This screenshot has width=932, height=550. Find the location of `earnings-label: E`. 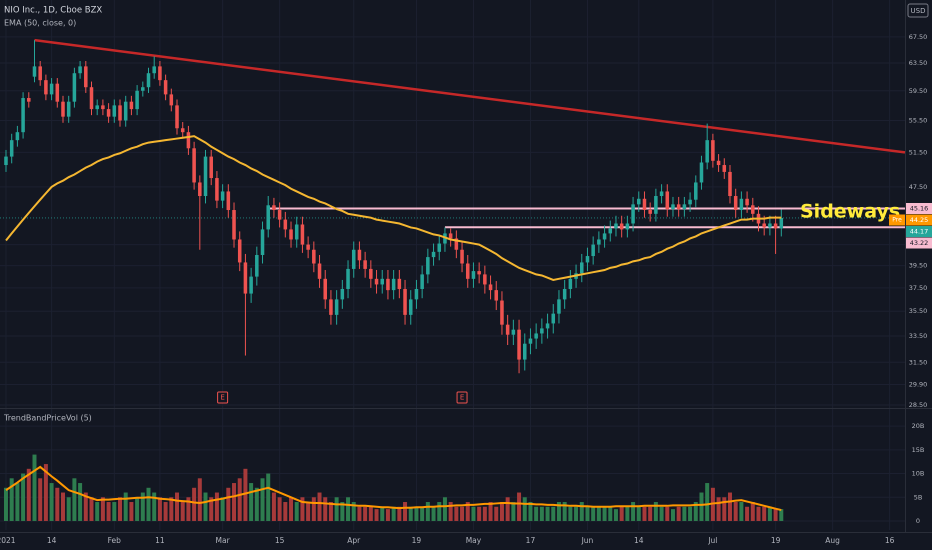

earnings-label: E is located at coordinates (222, 398).